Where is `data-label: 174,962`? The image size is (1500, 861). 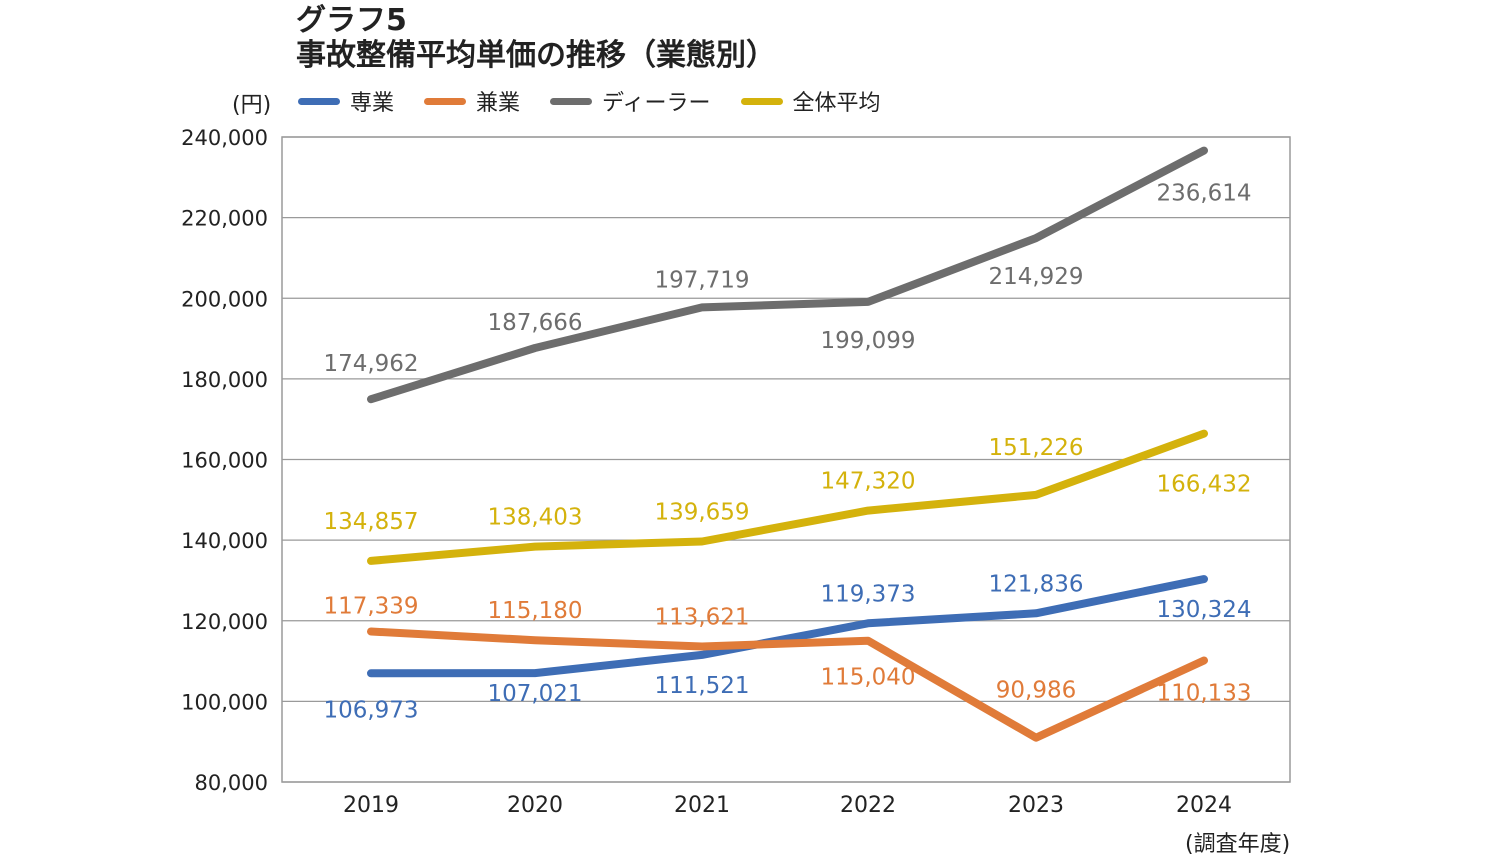 data-label: 174,962 is located at coordinates (370, 364).